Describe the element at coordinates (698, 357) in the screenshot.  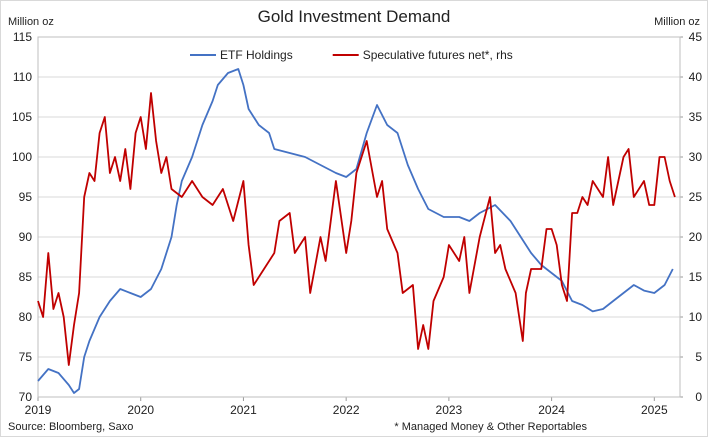
I see `y2-tick-label: 5` at that location.